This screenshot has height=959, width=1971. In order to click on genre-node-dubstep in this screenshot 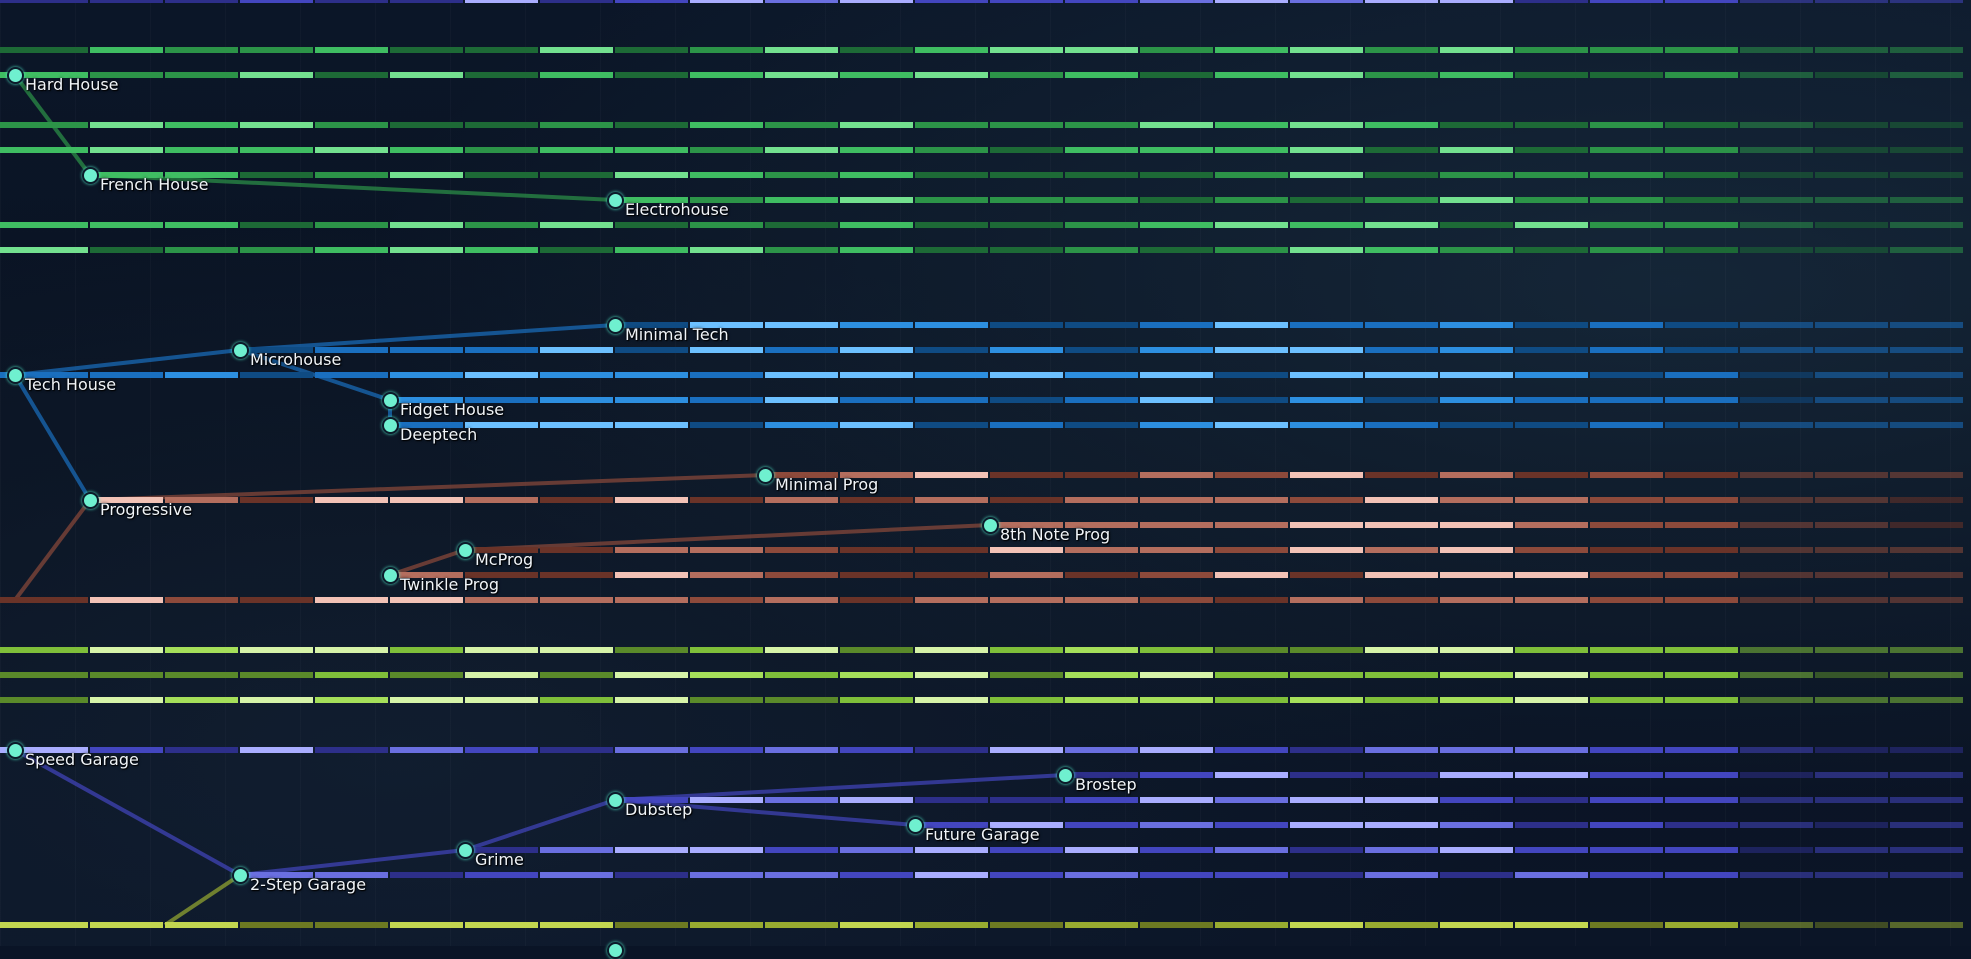, I will do `click(615, 800)`.